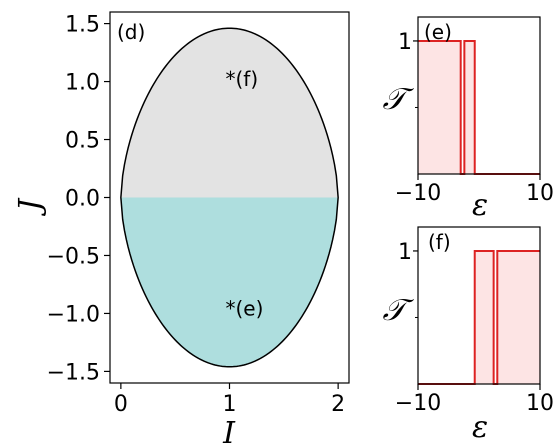 The width and height of the screenshot is (558, 447). I want to click on panel-e: −10 10 1 (e) ε 𝒯, so click(468, 119).